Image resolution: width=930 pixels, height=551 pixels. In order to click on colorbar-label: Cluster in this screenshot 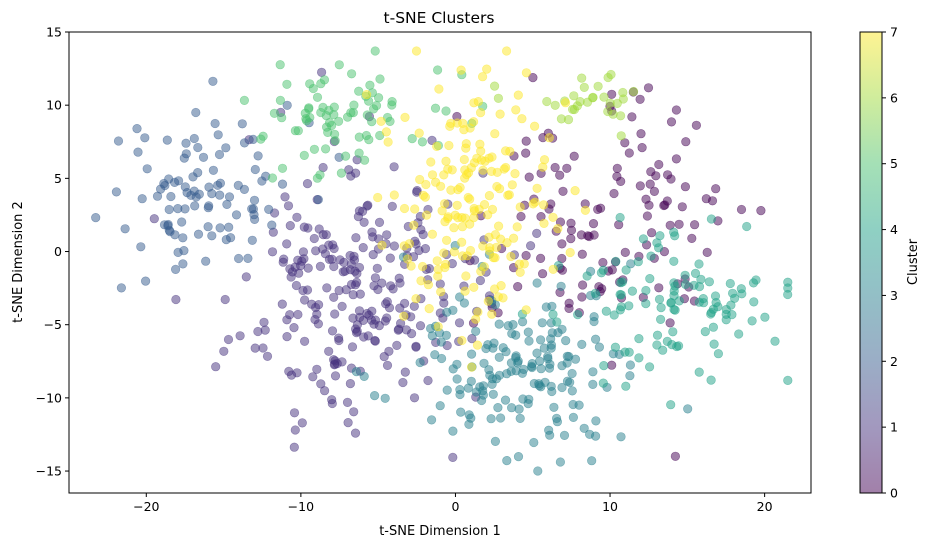, I will do `click(913, 261)`.